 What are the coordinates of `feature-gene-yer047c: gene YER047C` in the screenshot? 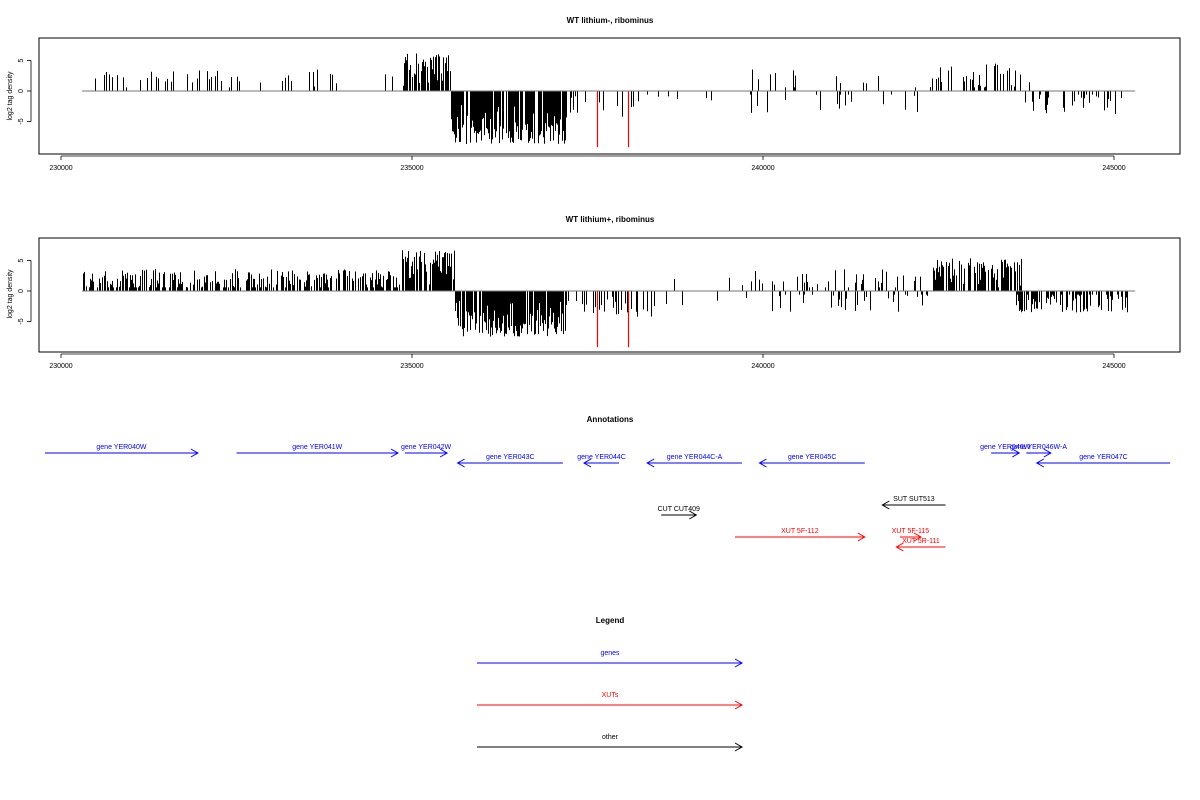 It's located at (1103, 461).